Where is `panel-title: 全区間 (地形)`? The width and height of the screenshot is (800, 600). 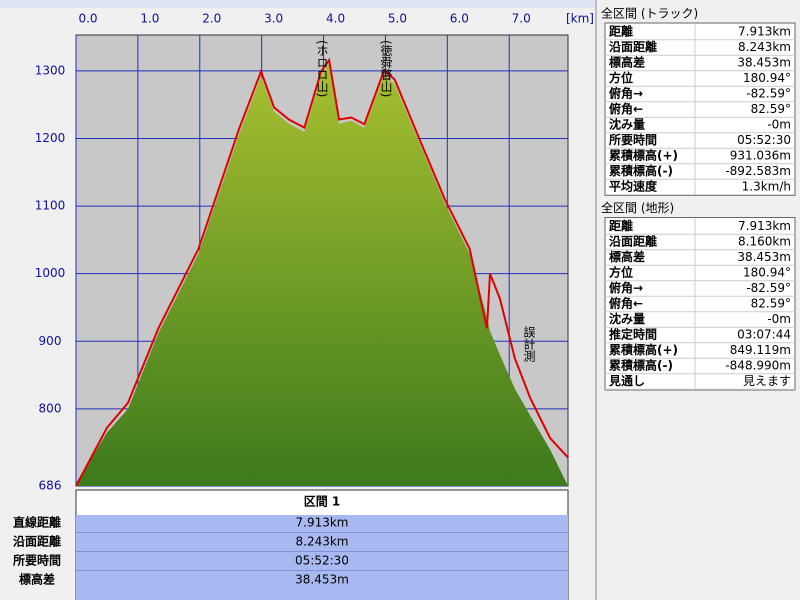 panel-title: 全区間 (地形) is located at coordinates (637, 207).